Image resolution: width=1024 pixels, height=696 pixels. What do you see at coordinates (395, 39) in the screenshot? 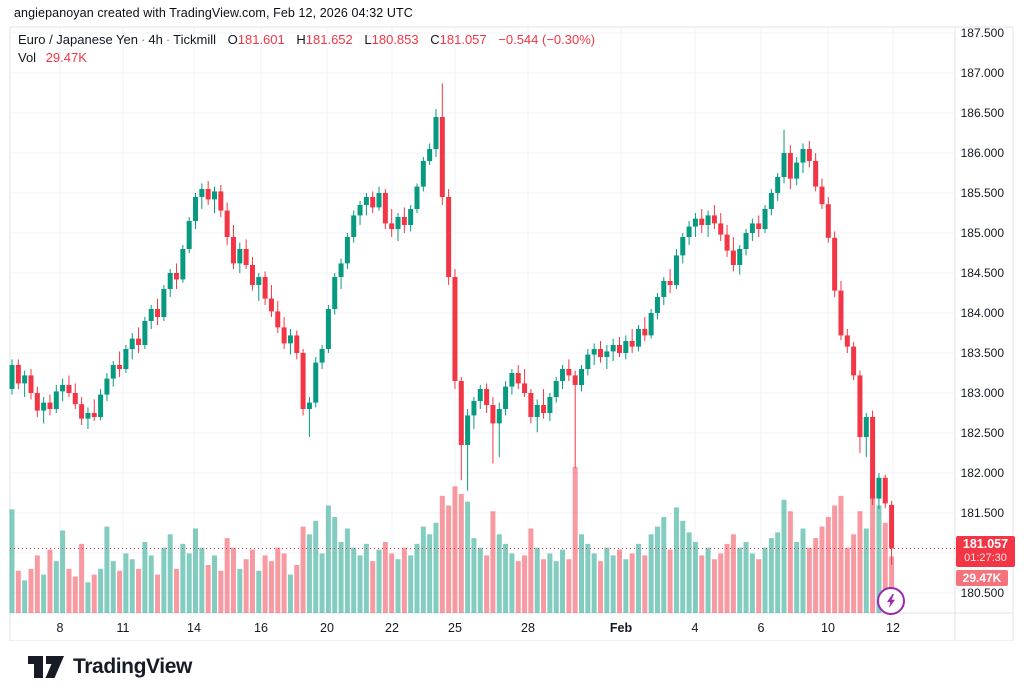
I see `low-value: 180.853` at bounding box center [395, 39].